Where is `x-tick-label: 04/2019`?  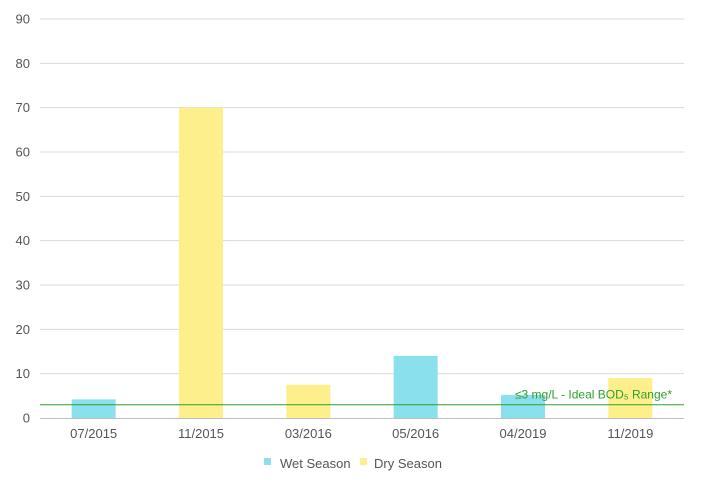 x-tick-label: 04/2019 is located at coordinates (523, 433).